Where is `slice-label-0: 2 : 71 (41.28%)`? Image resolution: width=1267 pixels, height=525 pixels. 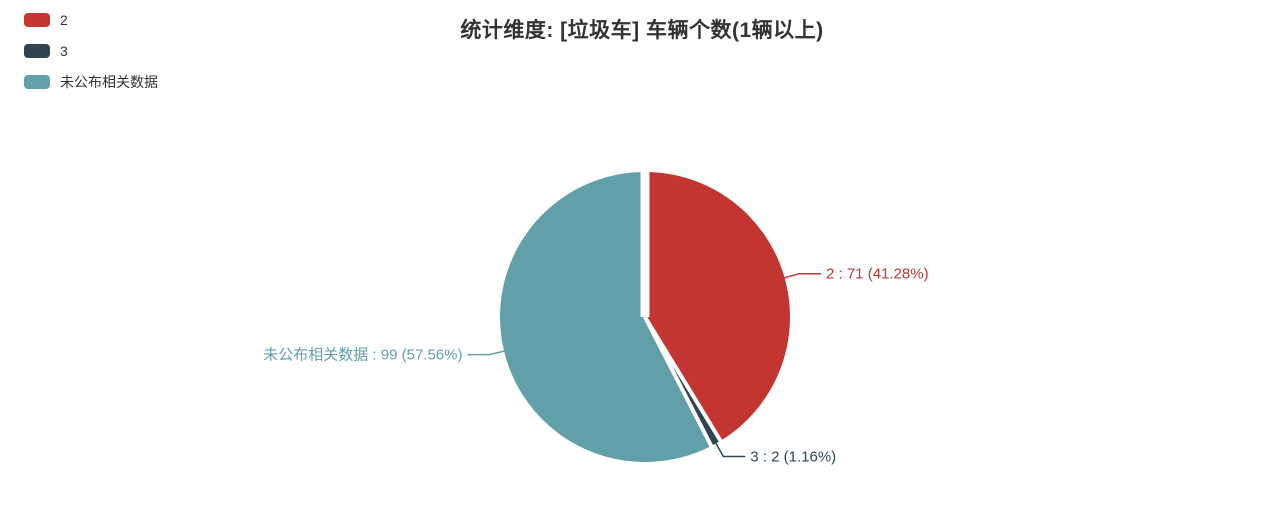
slice-label-0: 2 : 71 (41.28%) is located at coordinates (877, 274).